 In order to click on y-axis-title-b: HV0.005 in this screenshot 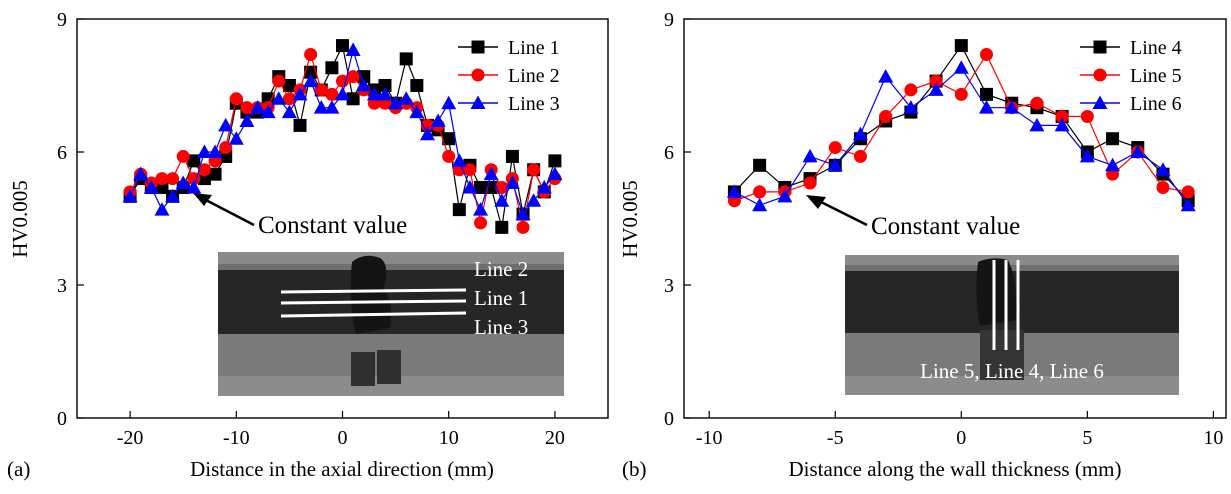, I will do `click(630, 219)`.